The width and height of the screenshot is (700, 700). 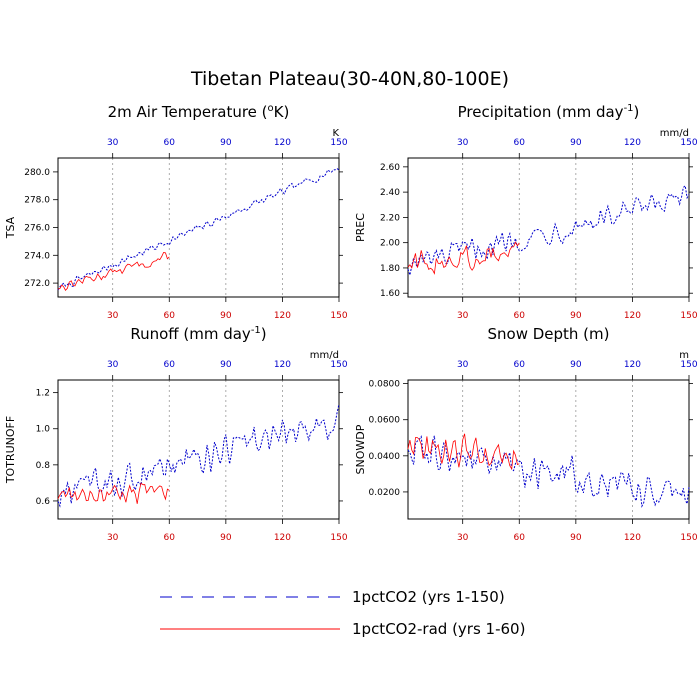 What do you see at coordinates (43, 502) in the screenshot?
I see `y-tick-label: 0.6` at bounding box center [43, 502].